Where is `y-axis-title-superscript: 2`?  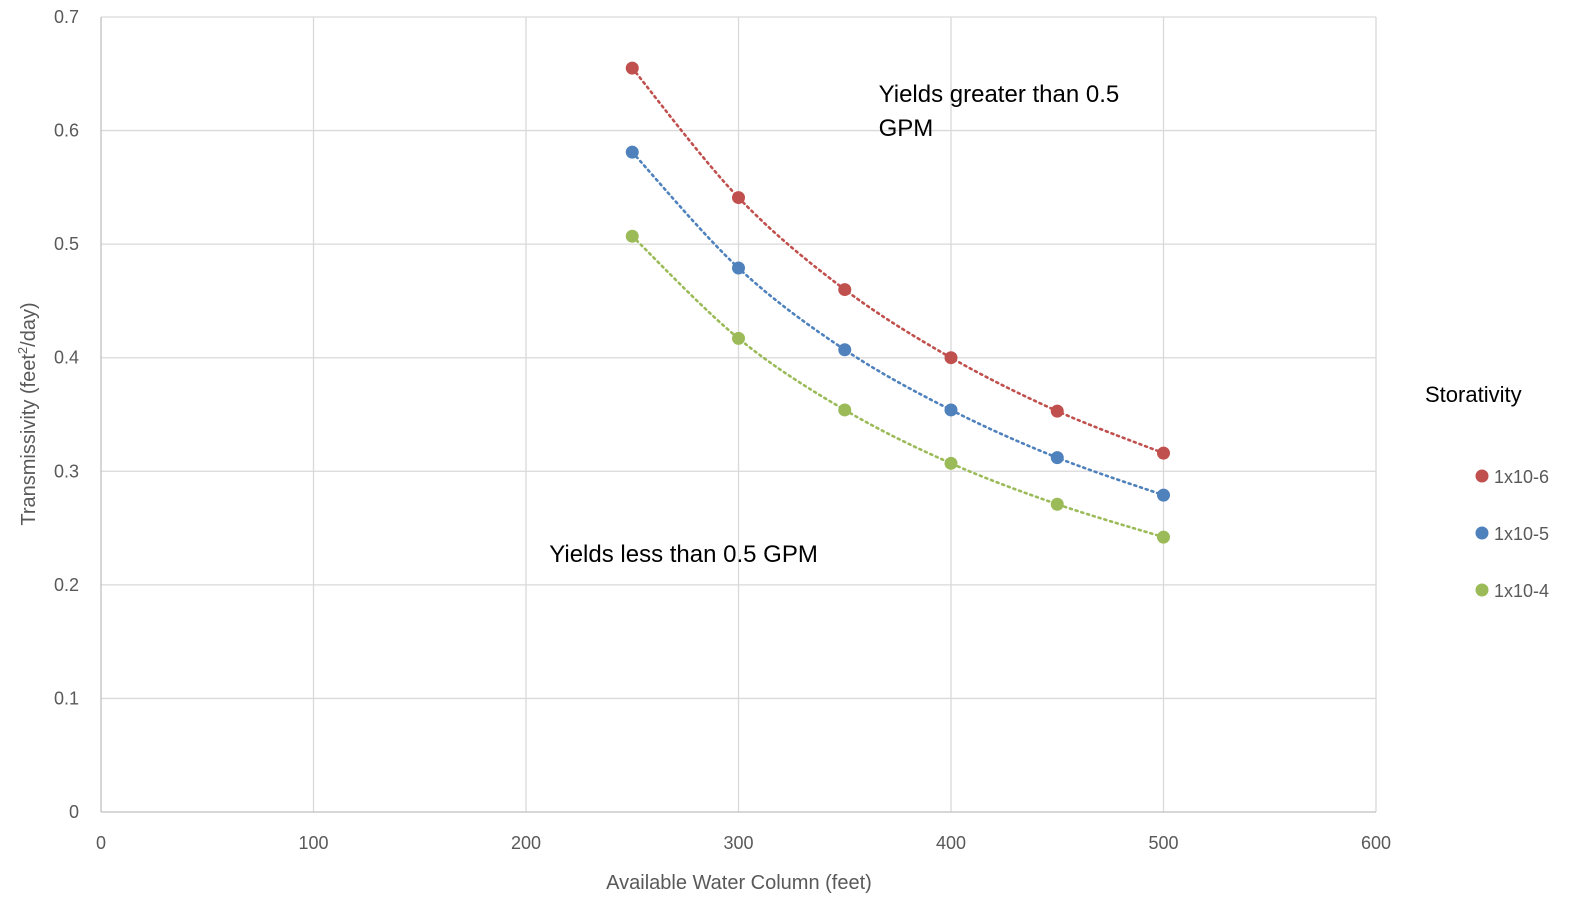 y-axis-title-superscript: 2 is located at coordinates (22, 350).